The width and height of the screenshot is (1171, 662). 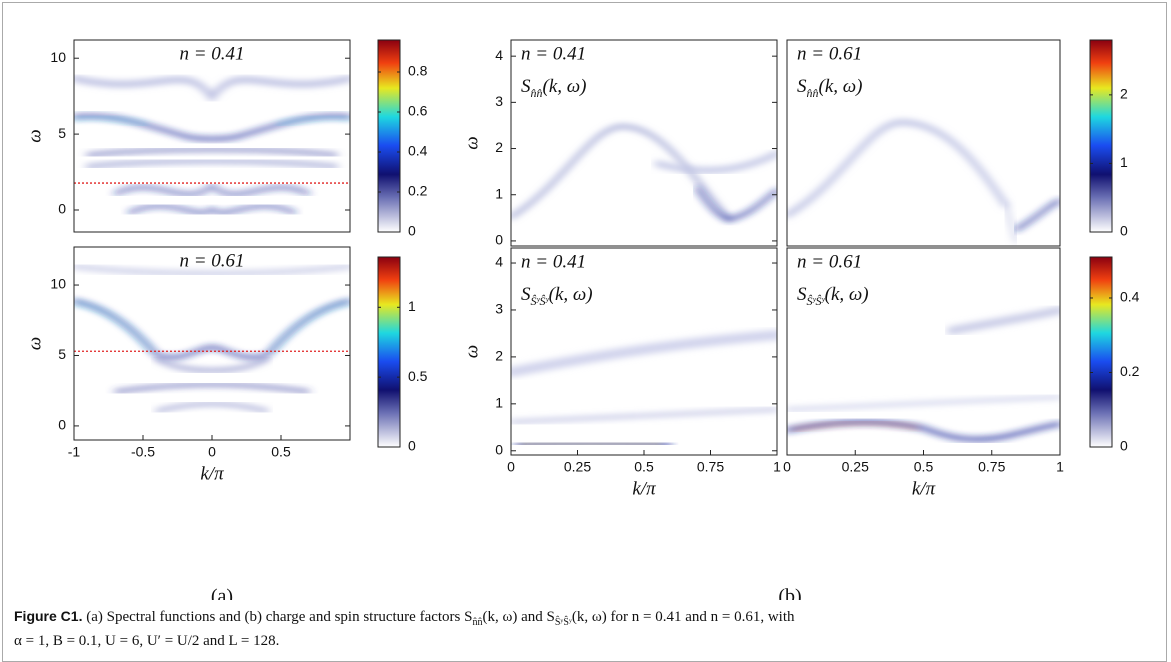 What do you see at coordinates (143, 452) in the screenshot?
I see `x-tick-label: -0.5` at bounding box center [143, 452].